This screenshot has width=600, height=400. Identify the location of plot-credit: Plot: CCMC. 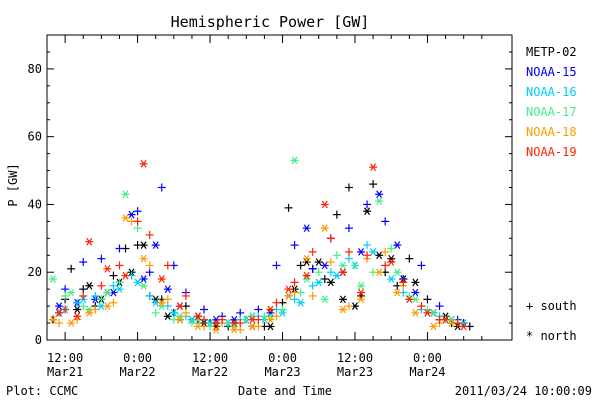
(42, 391).